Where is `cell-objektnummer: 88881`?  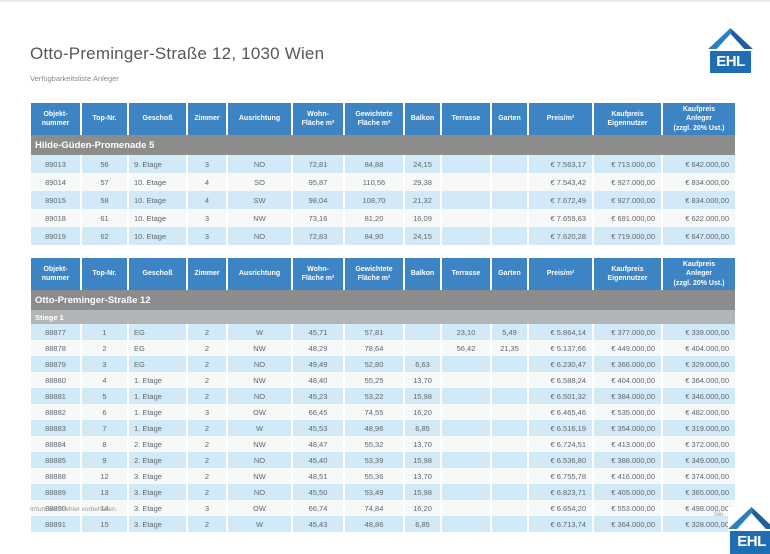
cell-objektnummer: 88881 is located at coordinates (55, 396).